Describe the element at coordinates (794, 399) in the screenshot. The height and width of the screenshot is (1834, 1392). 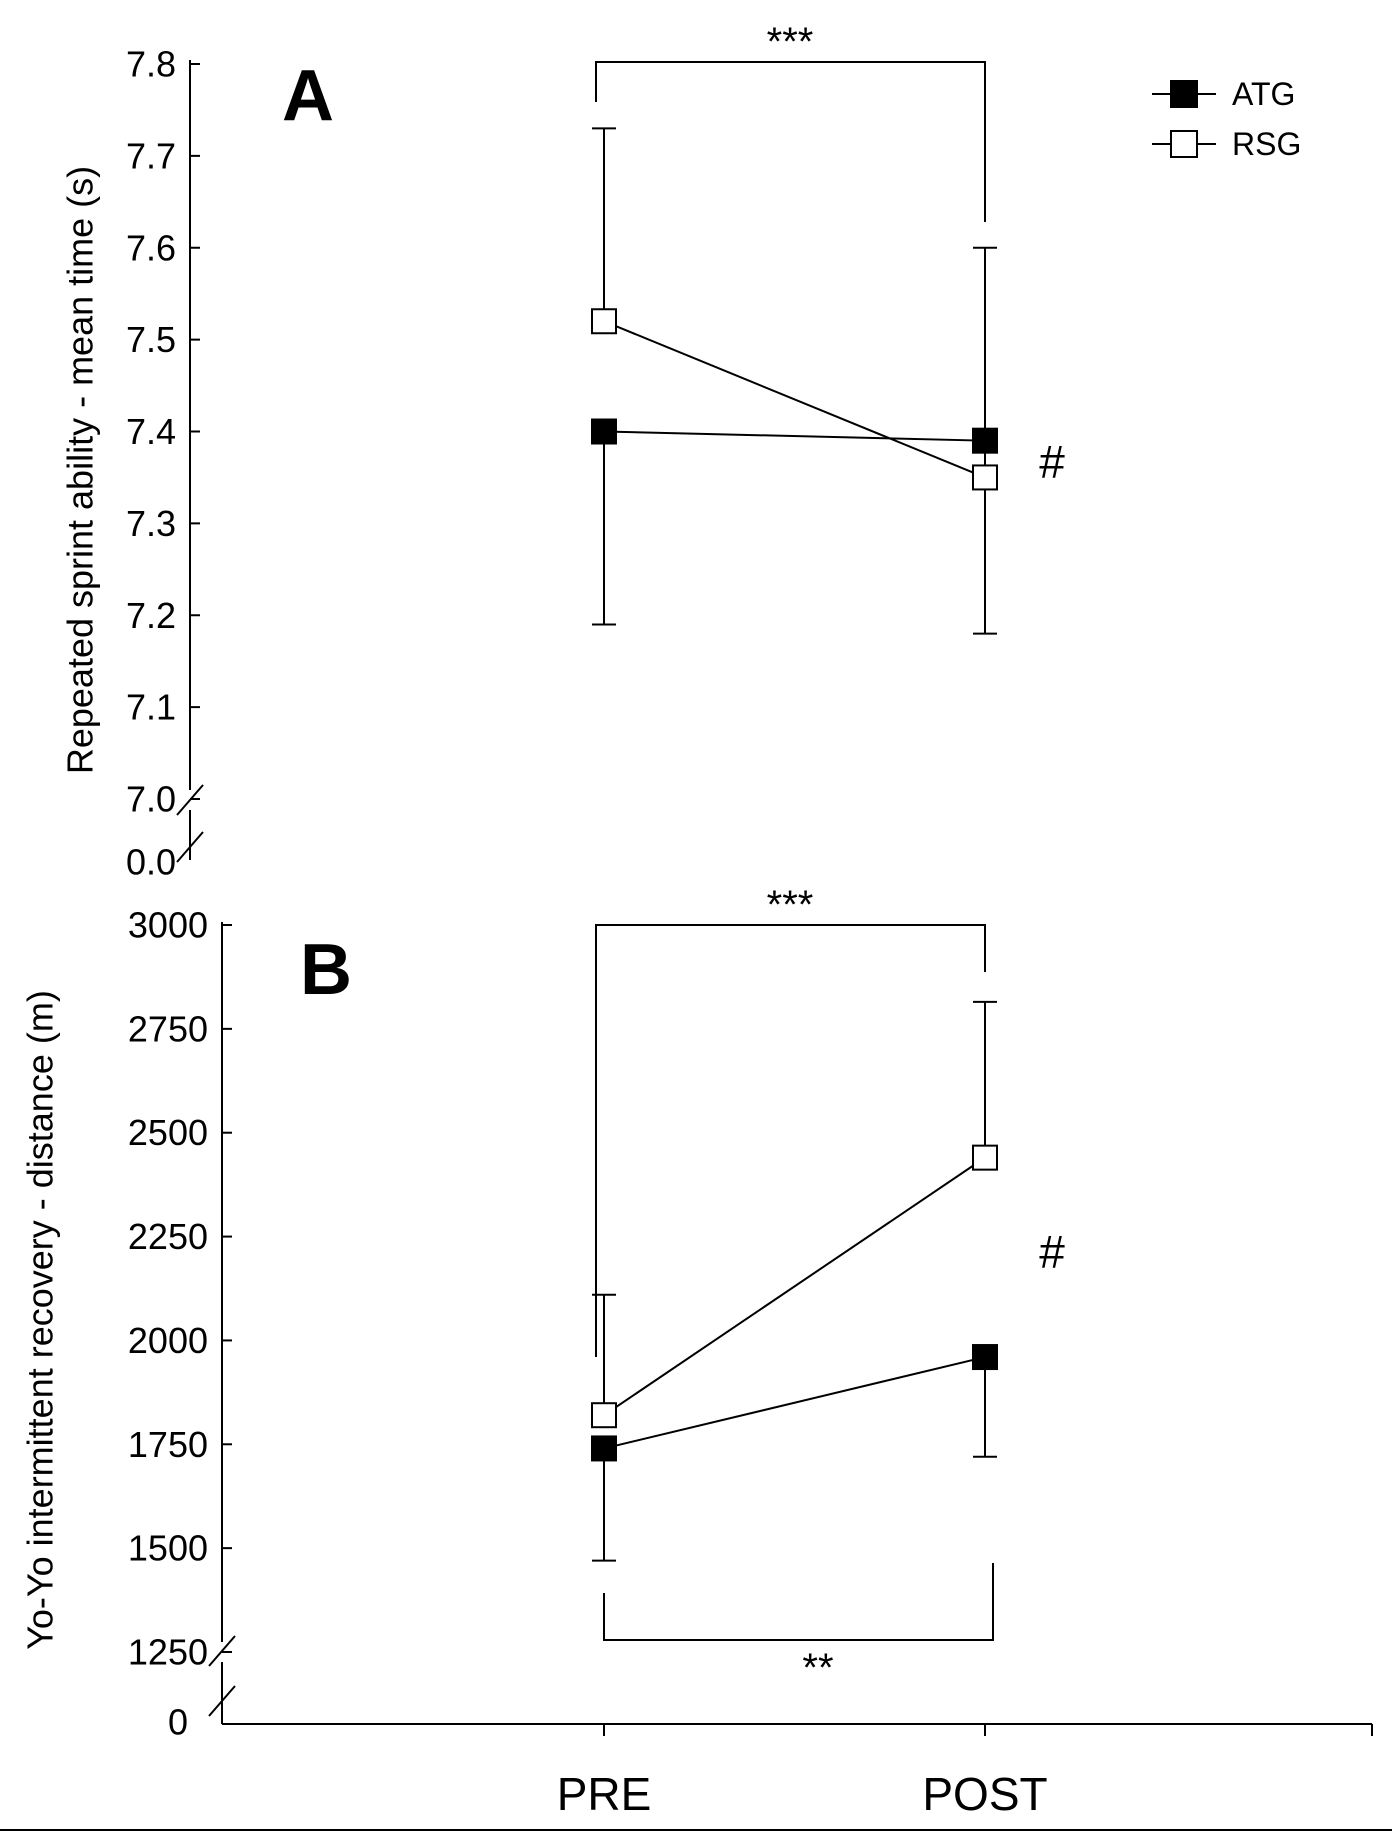
I see `panel-a-rsg-line` at that location.